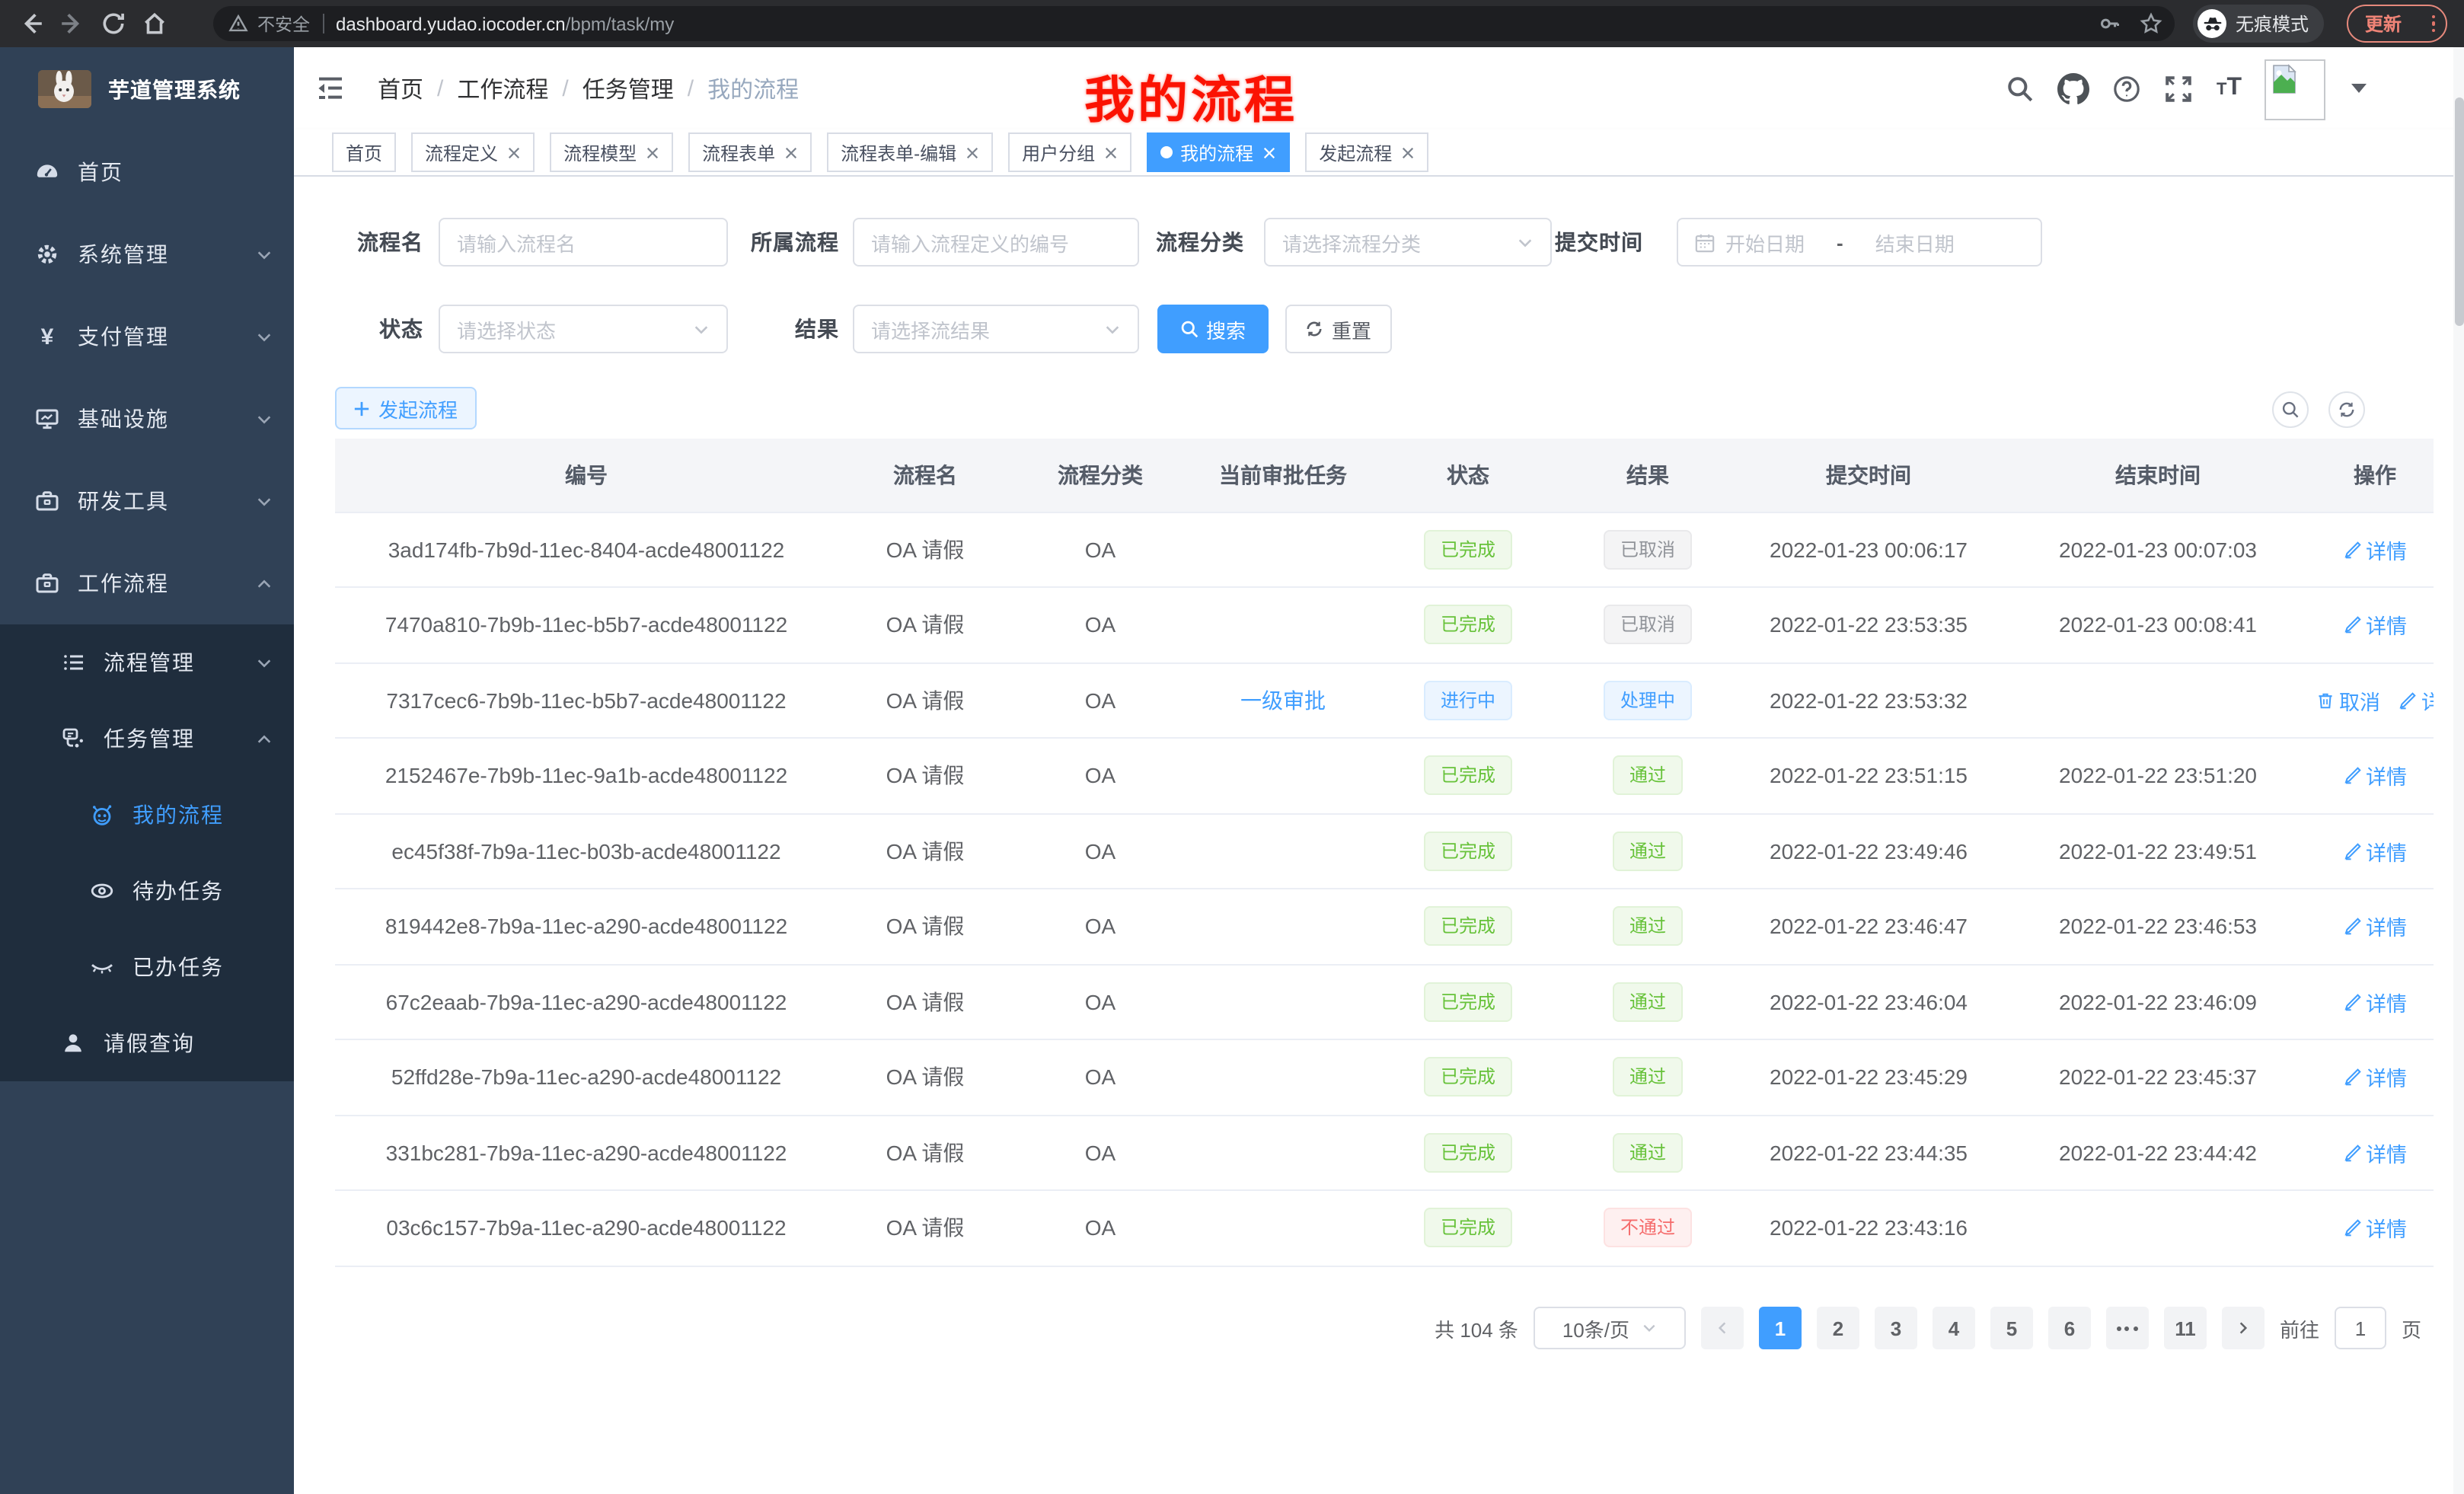 This screenshot has width=2464, height=1494. I want to click on sidebar-item-workflow: 工作流程, so click(147, 583).